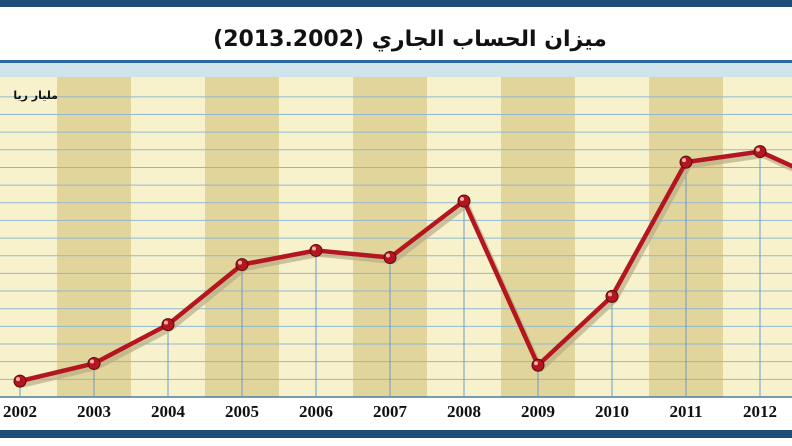 The image size is (792, 446). What do you see at coordinates (390, 411) in the screenshot?
I see `x-tick-label: 2007` at bounding box center [390, 411].